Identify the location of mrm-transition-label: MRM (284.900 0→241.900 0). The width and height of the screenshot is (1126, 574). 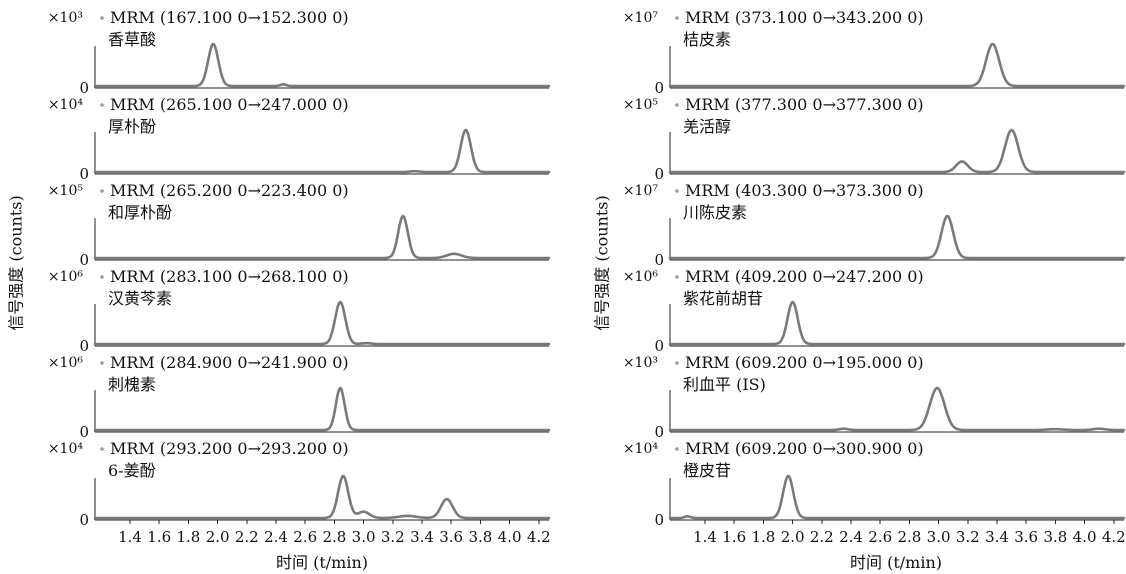
(229, 362).